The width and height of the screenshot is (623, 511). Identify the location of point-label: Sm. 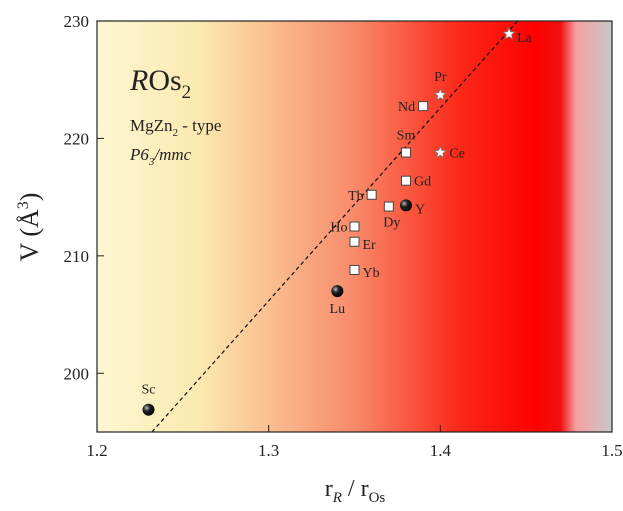
(406, 136).